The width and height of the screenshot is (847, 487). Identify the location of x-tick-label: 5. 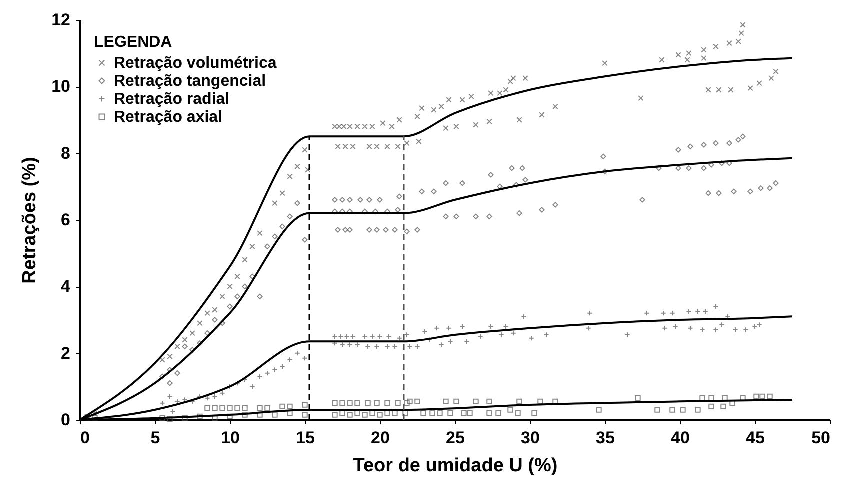
(155, 438).